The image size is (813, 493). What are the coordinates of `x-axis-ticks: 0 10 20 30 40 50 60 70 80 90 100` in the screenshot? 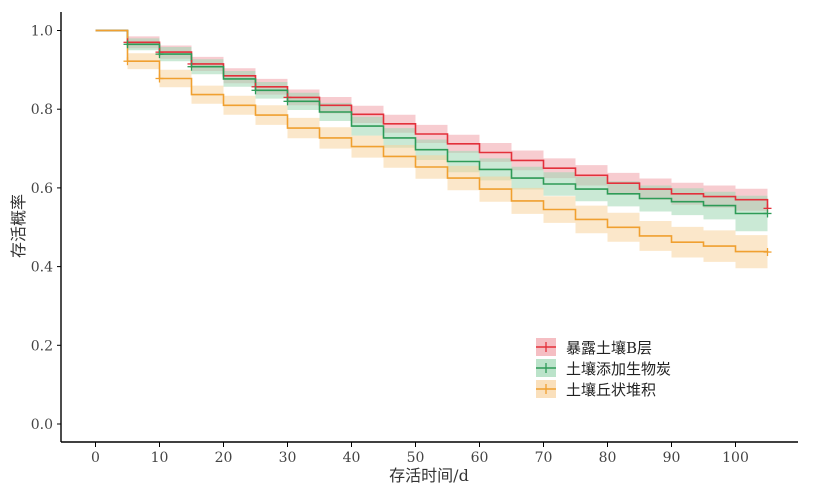 It's located at (420, 454).